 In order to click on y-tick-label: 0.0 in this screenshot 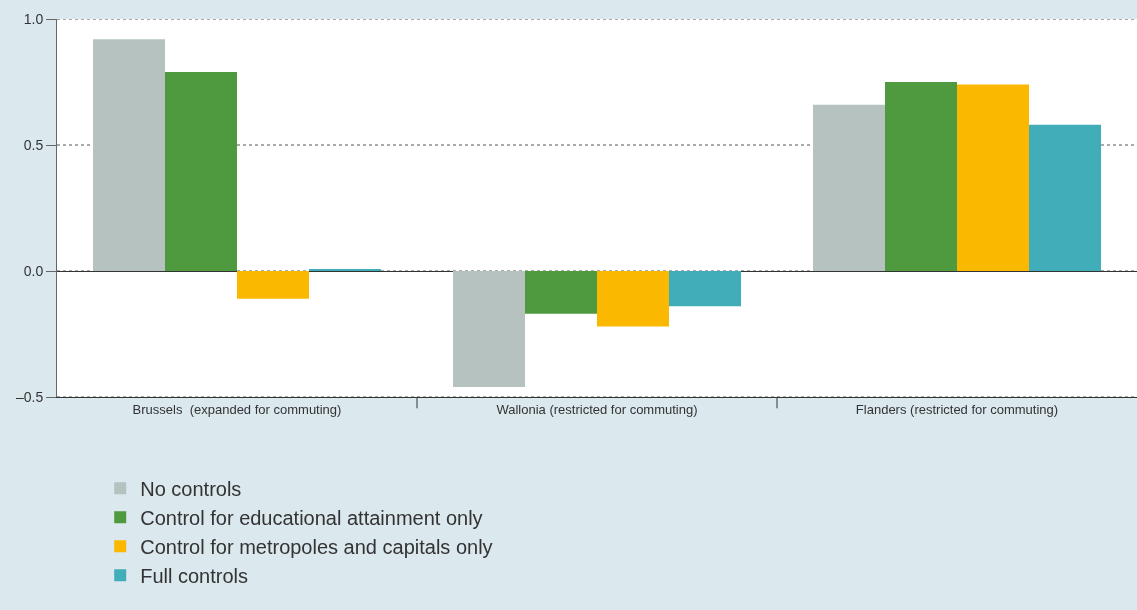, I will do `click(33, 270)`.